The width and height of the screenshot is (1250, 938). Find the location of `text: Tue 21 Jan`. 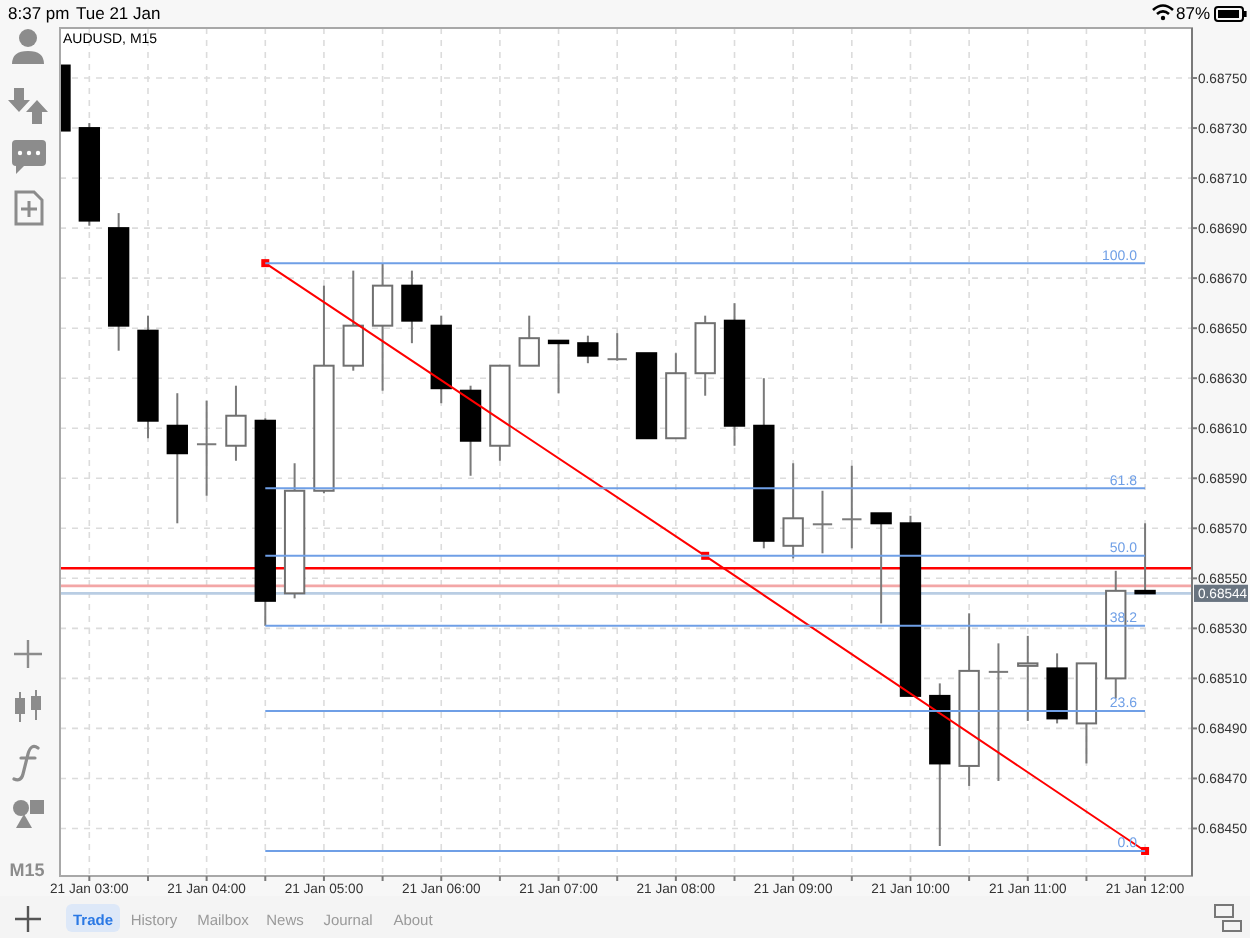

text: Tue 21 Jan is located at coordinates (118, 13).